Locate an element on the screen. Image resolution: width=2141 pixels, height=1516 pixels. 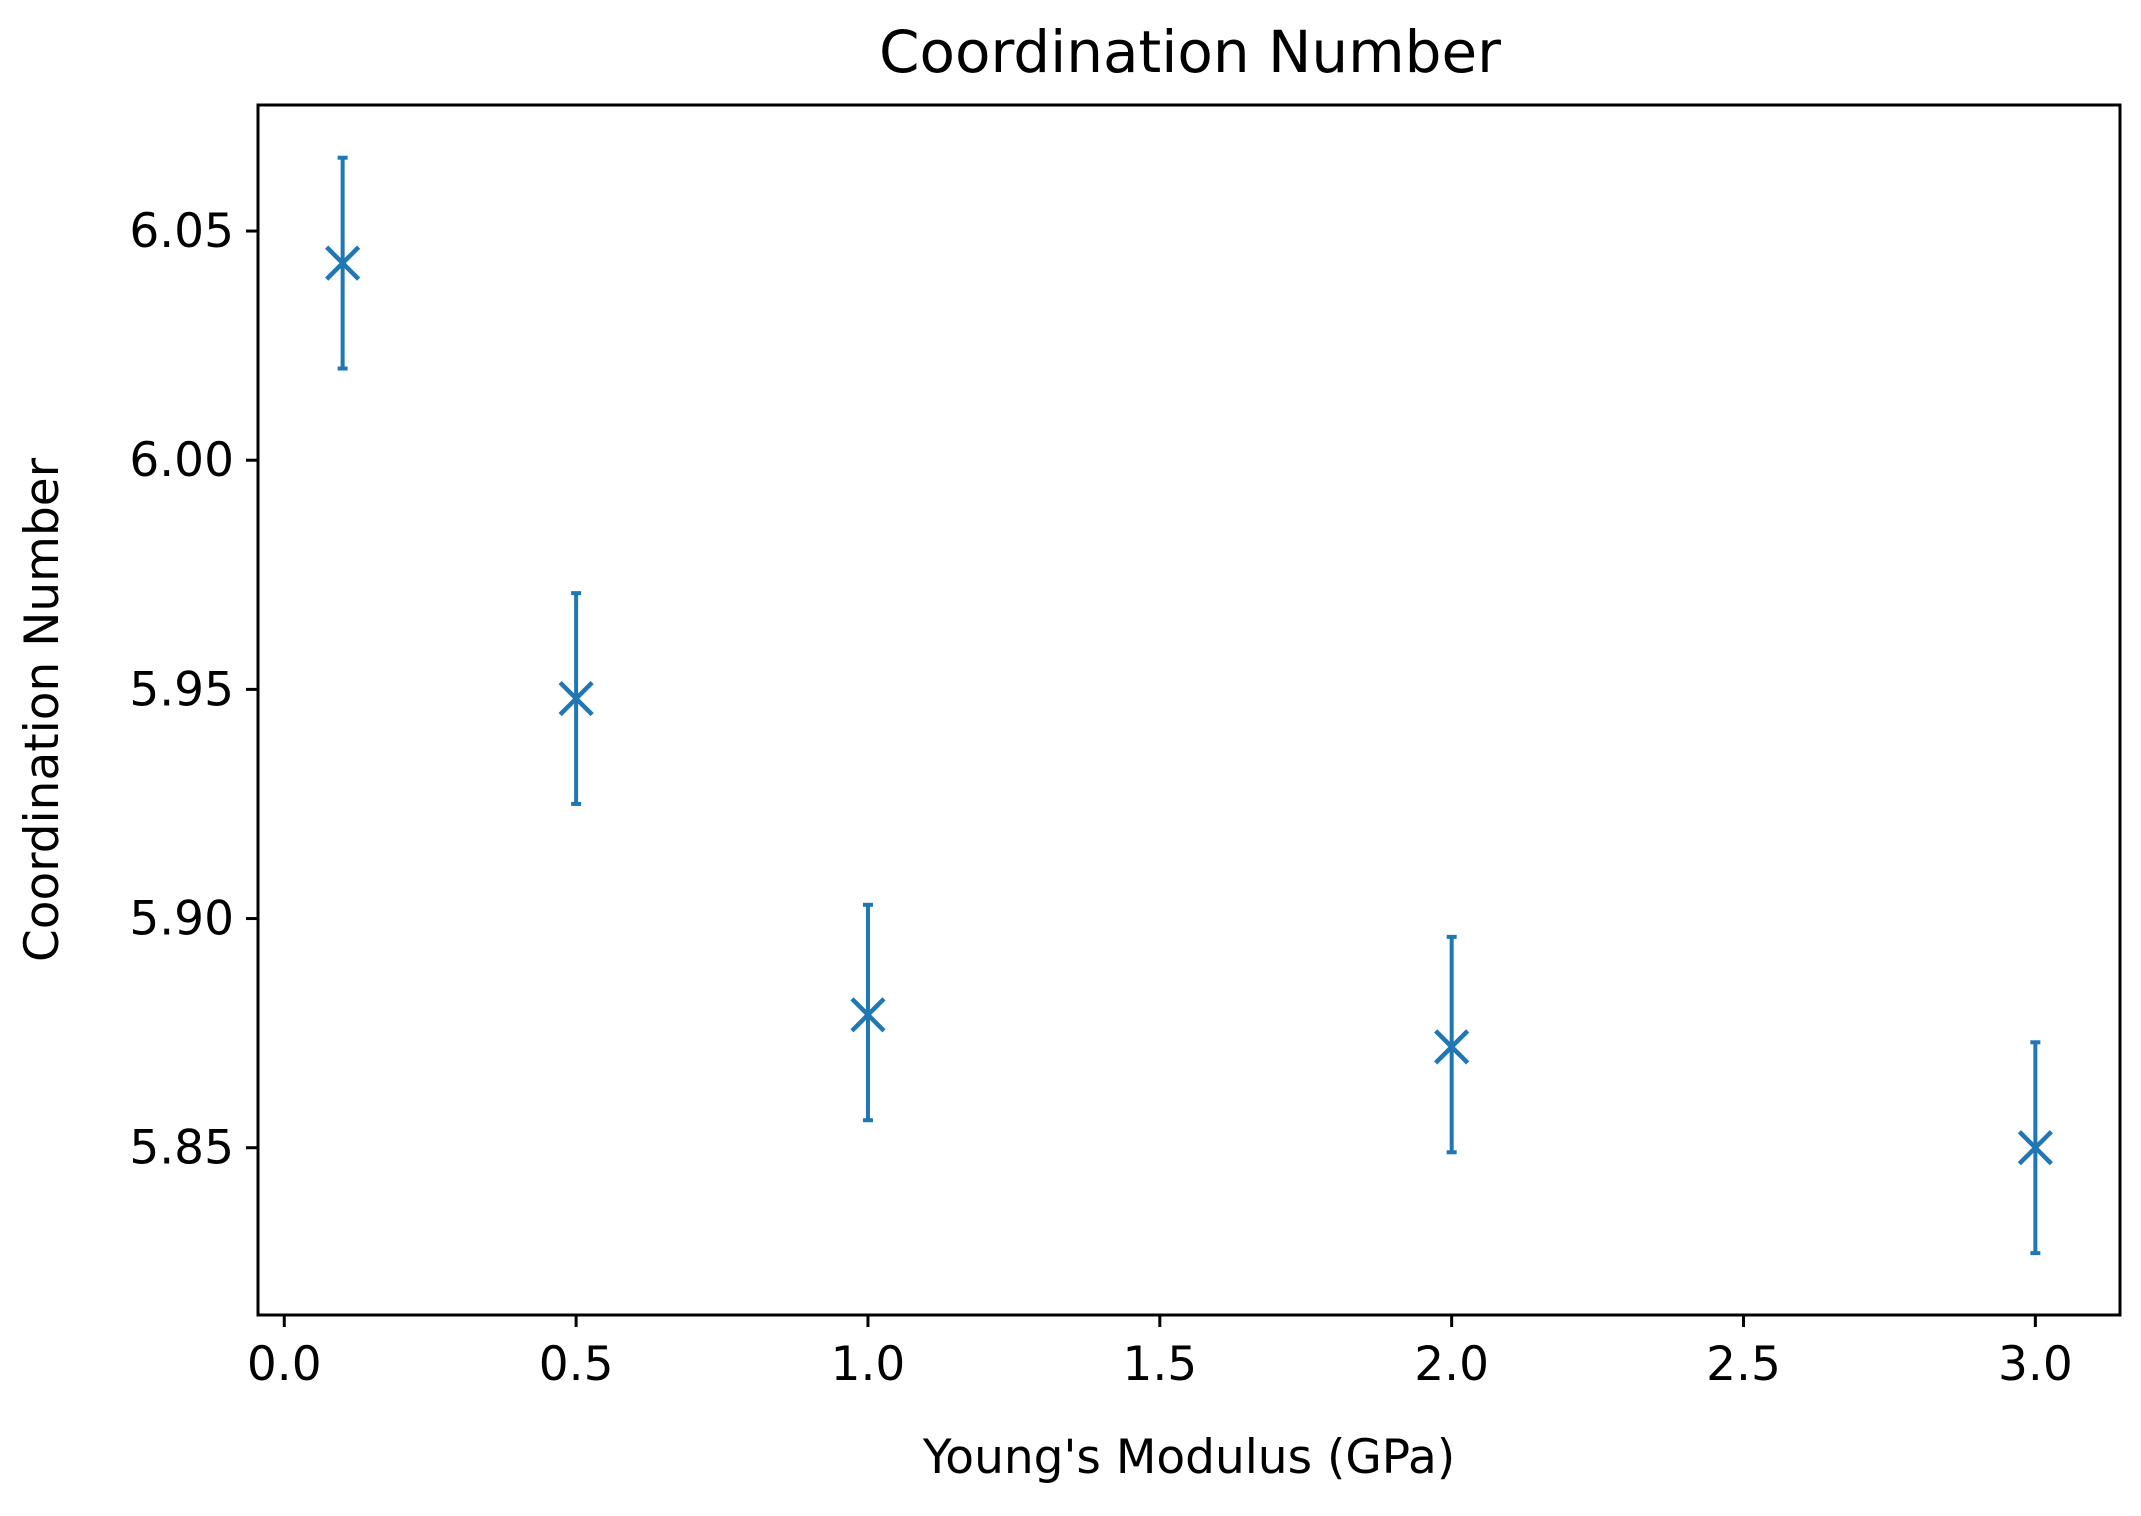
x-tick-label: 3.0 is located at coordinates (2035, 1364).